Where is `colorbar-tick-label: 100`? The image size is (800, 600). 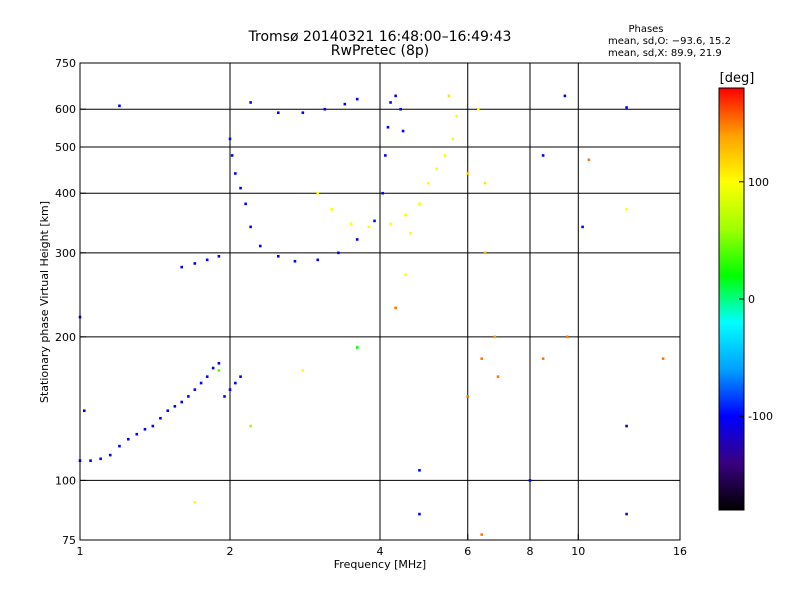
colorbar-tick-label: 100 is located at coordinates (758, 182).